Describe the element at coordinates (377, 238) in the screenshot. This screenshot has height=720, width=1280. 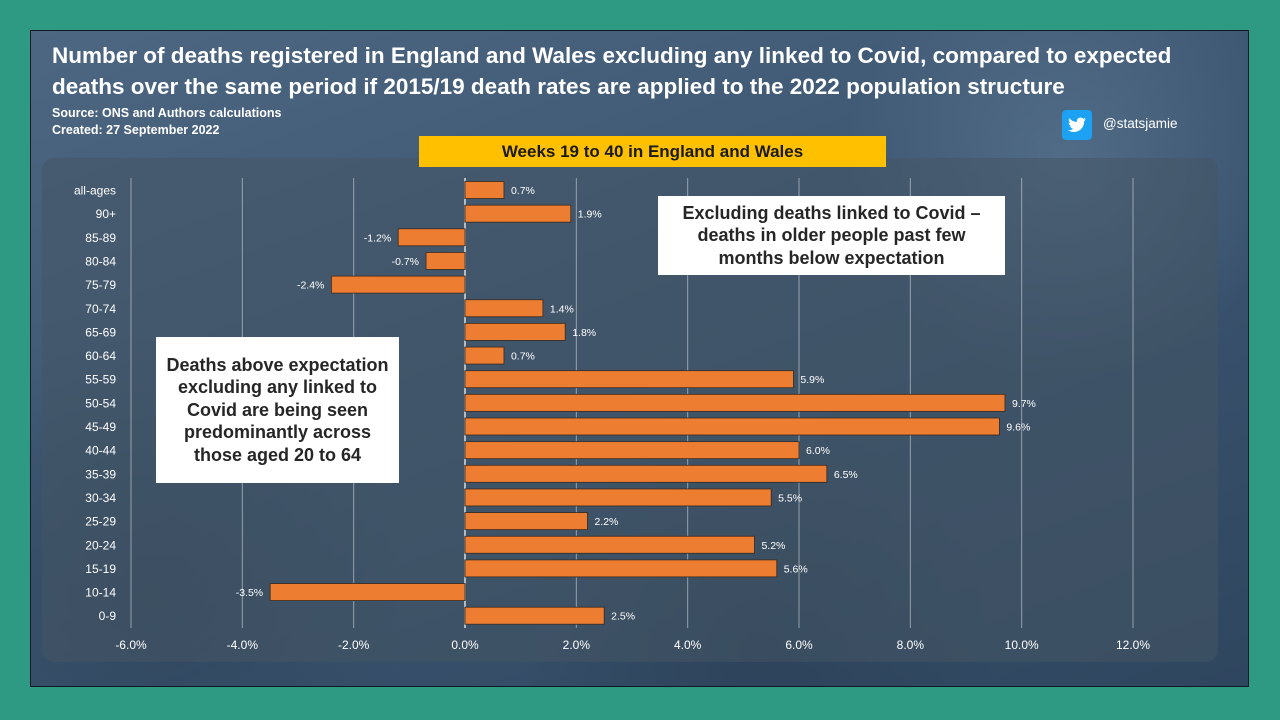
I see `value-label: -1.2%` at that location.